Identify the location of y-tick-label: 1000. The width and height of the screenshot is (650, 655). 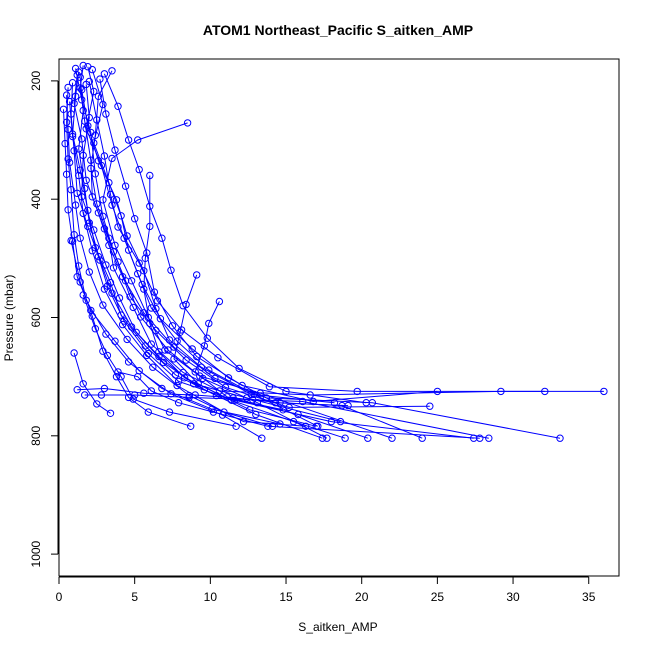
(36, 553).